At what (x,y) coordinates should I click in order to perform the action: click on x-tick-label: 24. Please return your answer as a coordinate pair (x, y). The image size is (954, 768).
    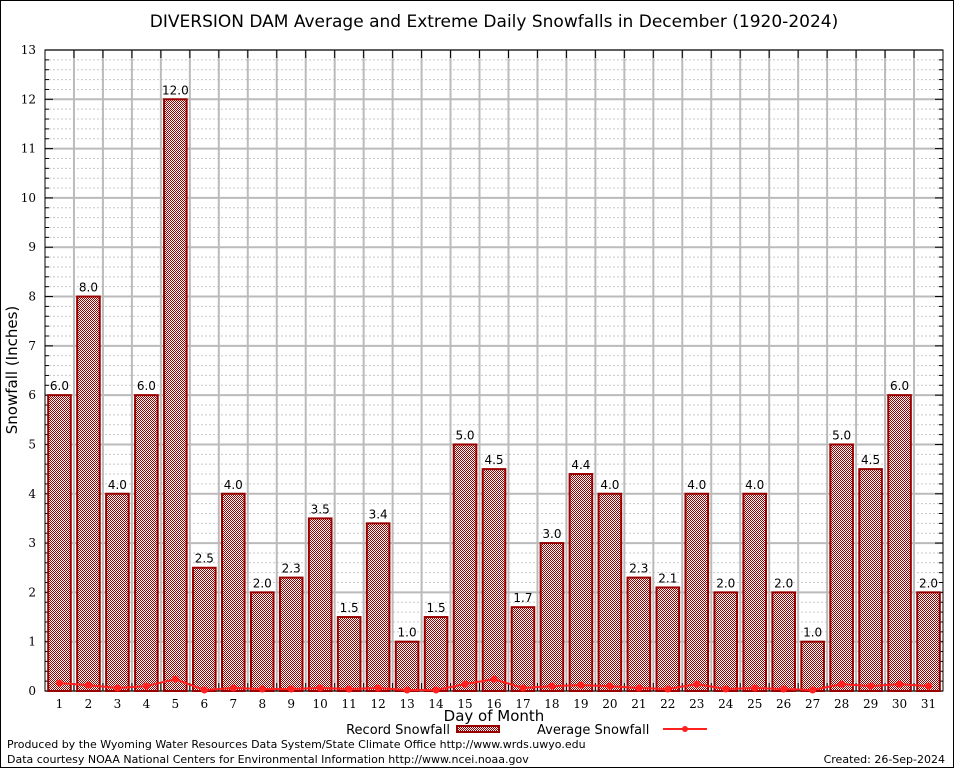
    Looking at the image, I should click on (726, 704).